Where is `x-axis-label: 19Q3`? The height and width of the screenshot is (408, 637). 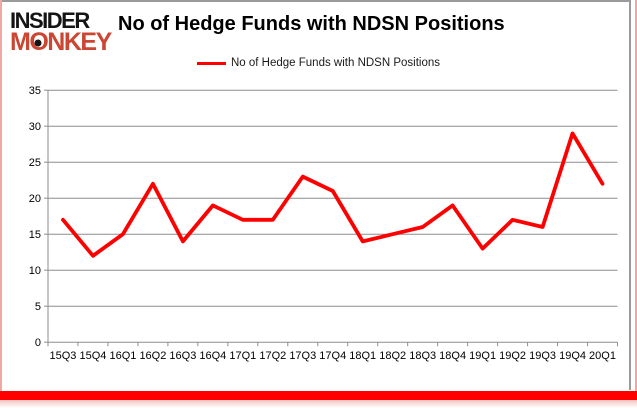 x-axis-label: 19Q3 is located at coordinates (542, 356).